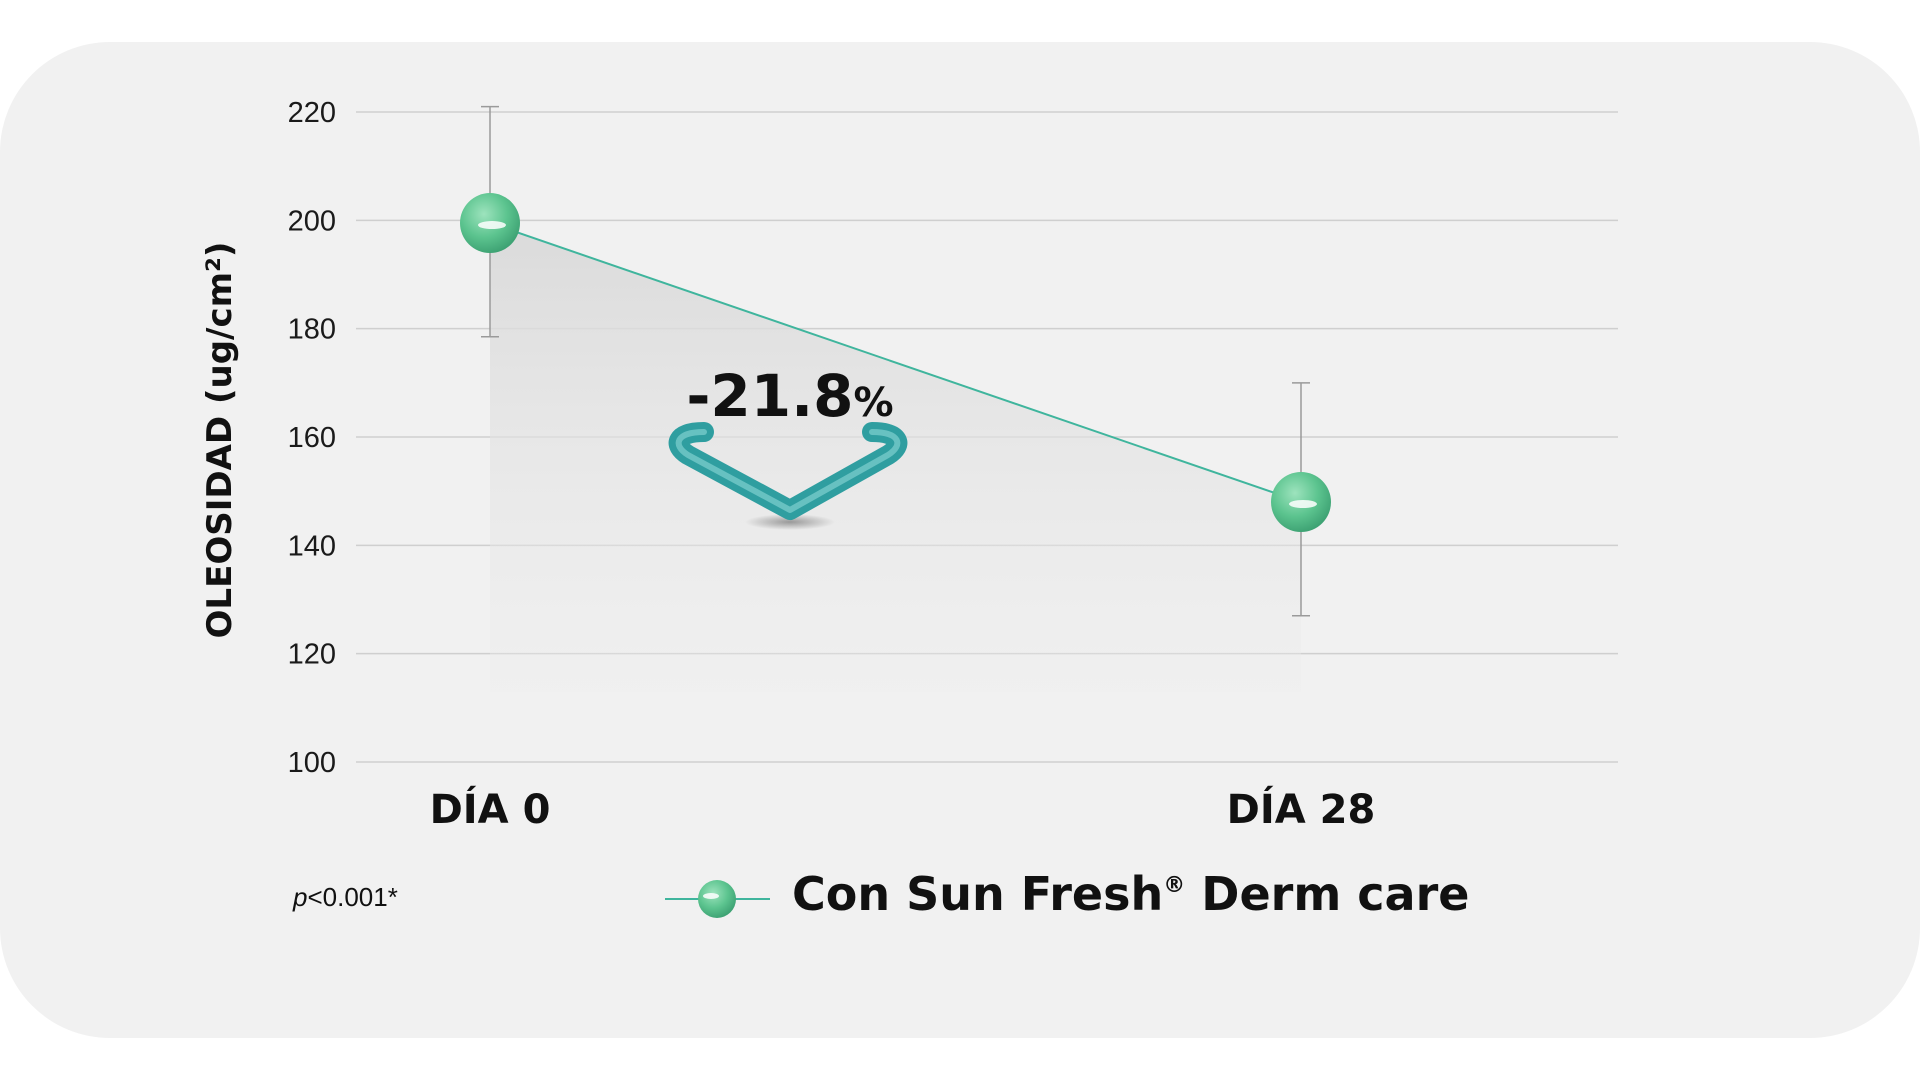  Describe the element at coordinates (977, 894) in the screenshot. I see `legend-label-main: Con Sun Fresh` at that location.